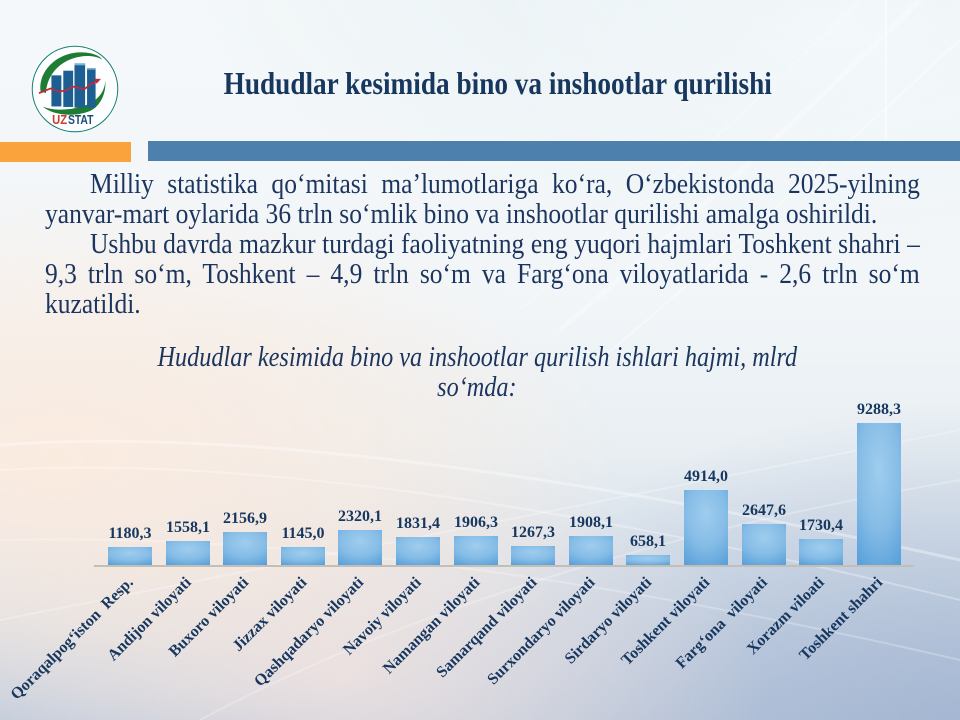 The height and width of the screenshot is (720, 960). What do you see at coordinates (81, 119) in the screenshot?
I see `svg-text: STAT` at bounding box center [81, 119].